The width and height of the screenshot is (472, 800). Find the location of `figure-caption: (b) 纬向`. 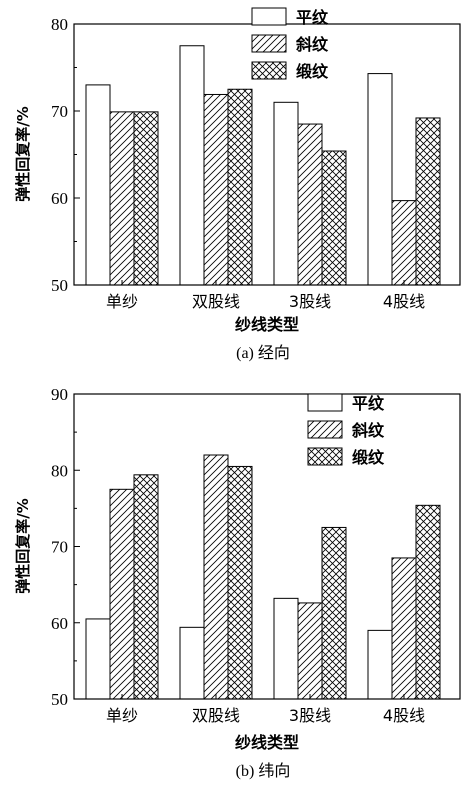

figure-caption: (b) 纬向 is located at coordinates (263, 771).